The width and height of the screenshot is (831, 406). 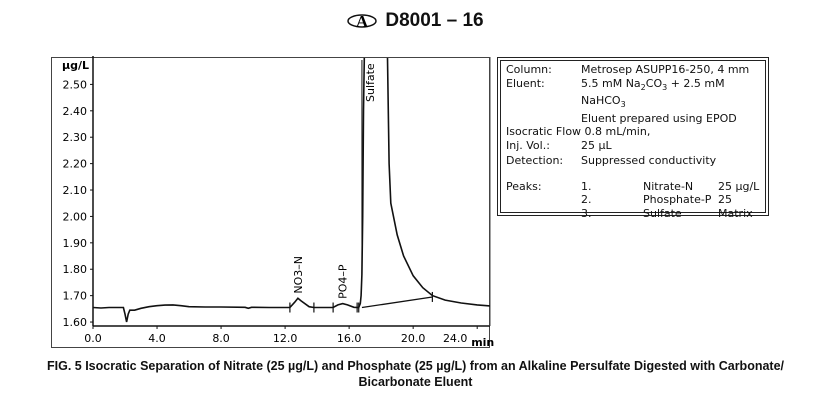 What do you see at coordinates (75, 164) in the screenshot?
I see `y-tick-label: 2.20` at bounding box center [75, 164].